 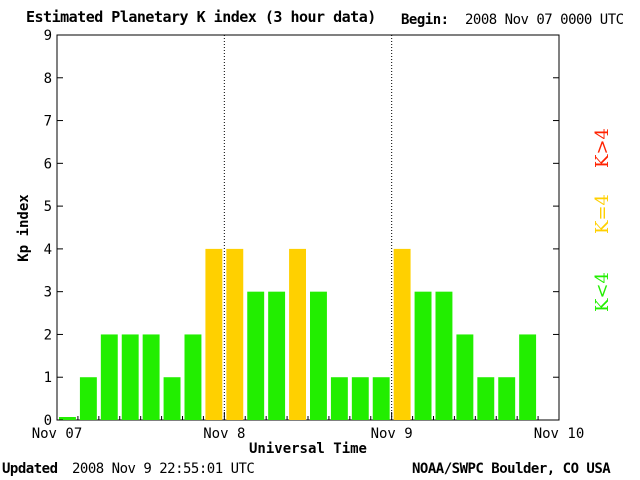 I want to click on x-axis-label: Universal Time, so click(x=308, y=449).